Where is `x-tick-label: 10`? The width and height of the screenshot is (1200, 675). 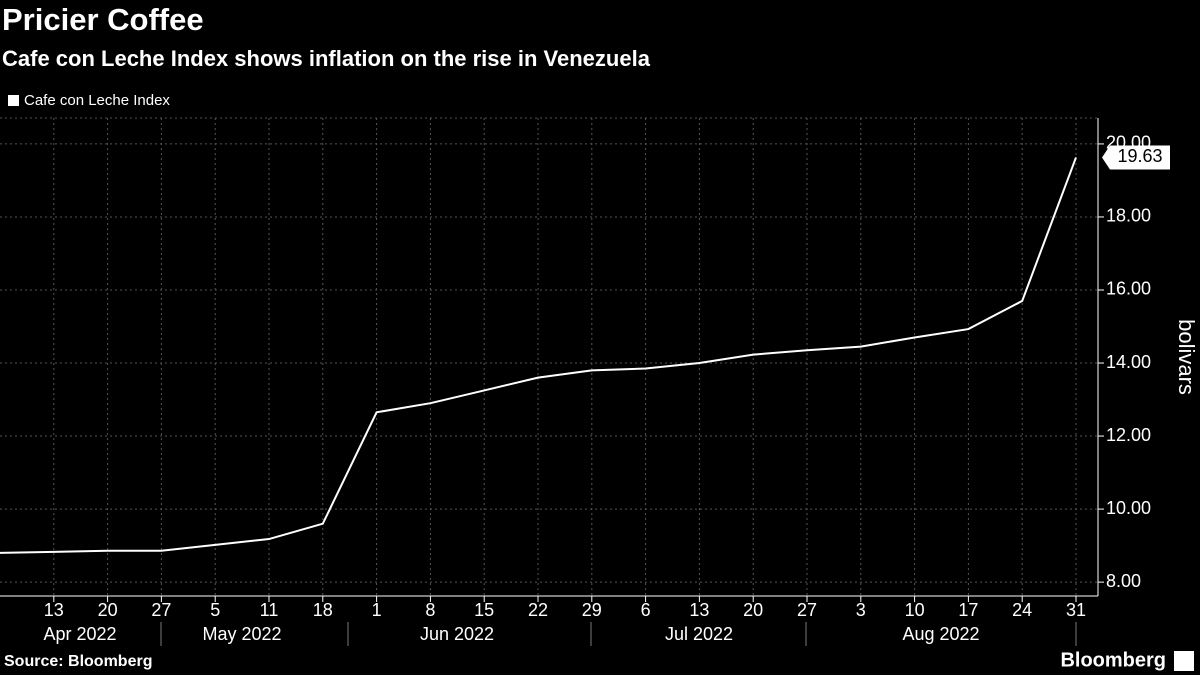
x-tick-label: 10 is located at coordinates (915, 610).